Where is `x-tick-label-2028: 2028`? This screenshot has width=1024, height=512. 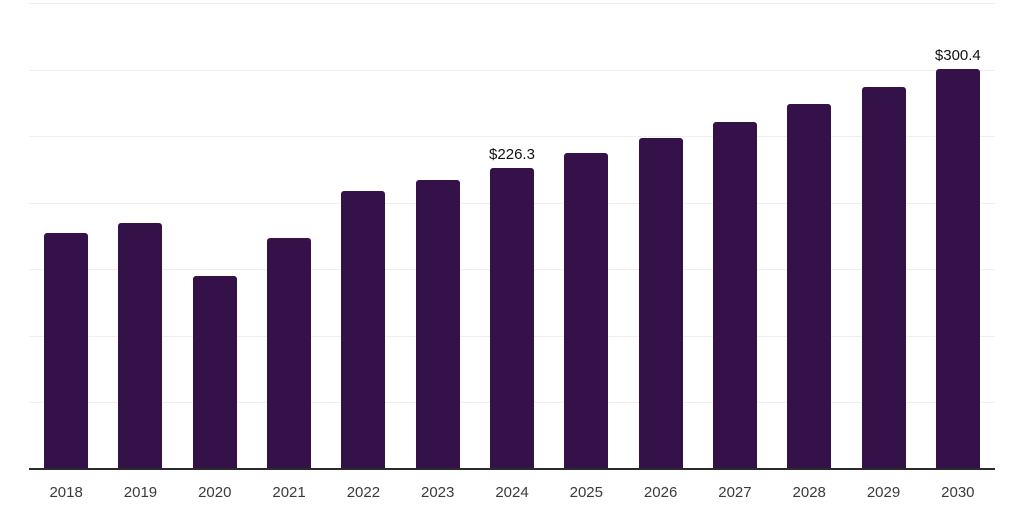
x-tick-label-2028: 2028 is located at coordinates (809, 492).